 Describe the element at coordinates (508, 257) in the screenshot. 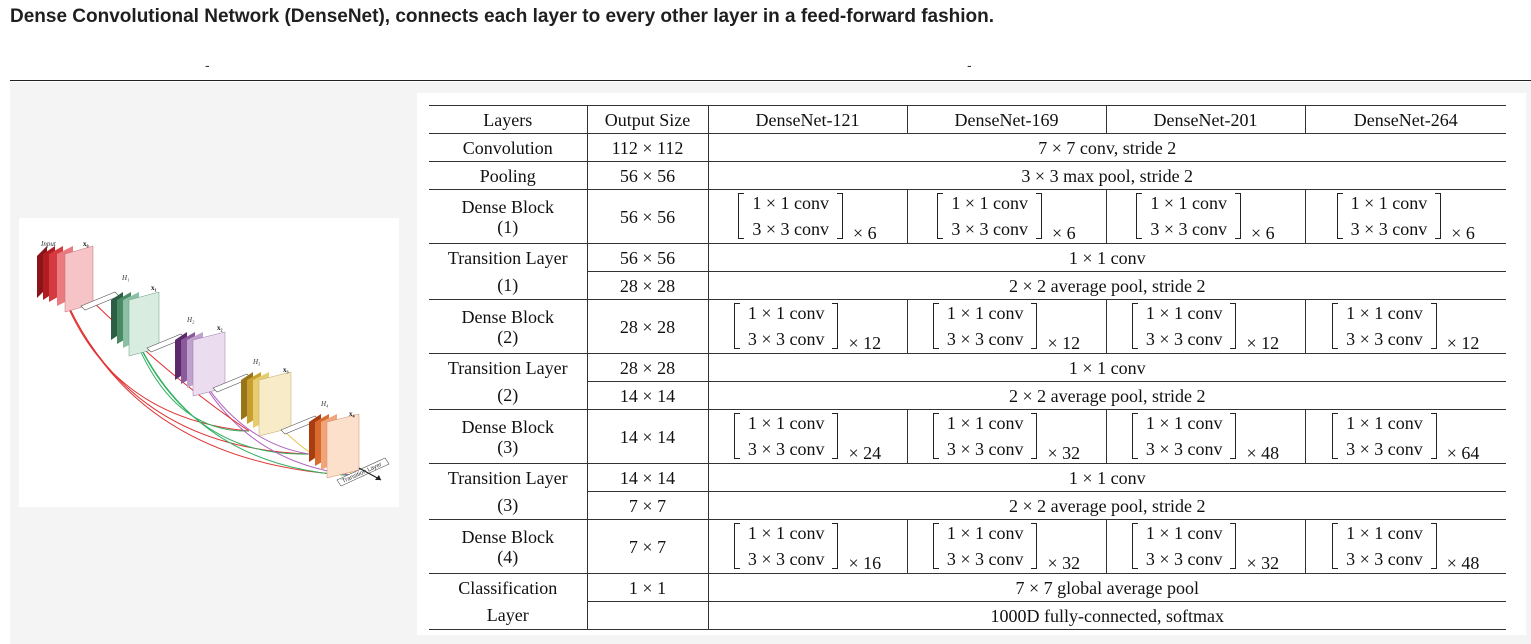

I see `layer-cell: Transition Layer` at that location.